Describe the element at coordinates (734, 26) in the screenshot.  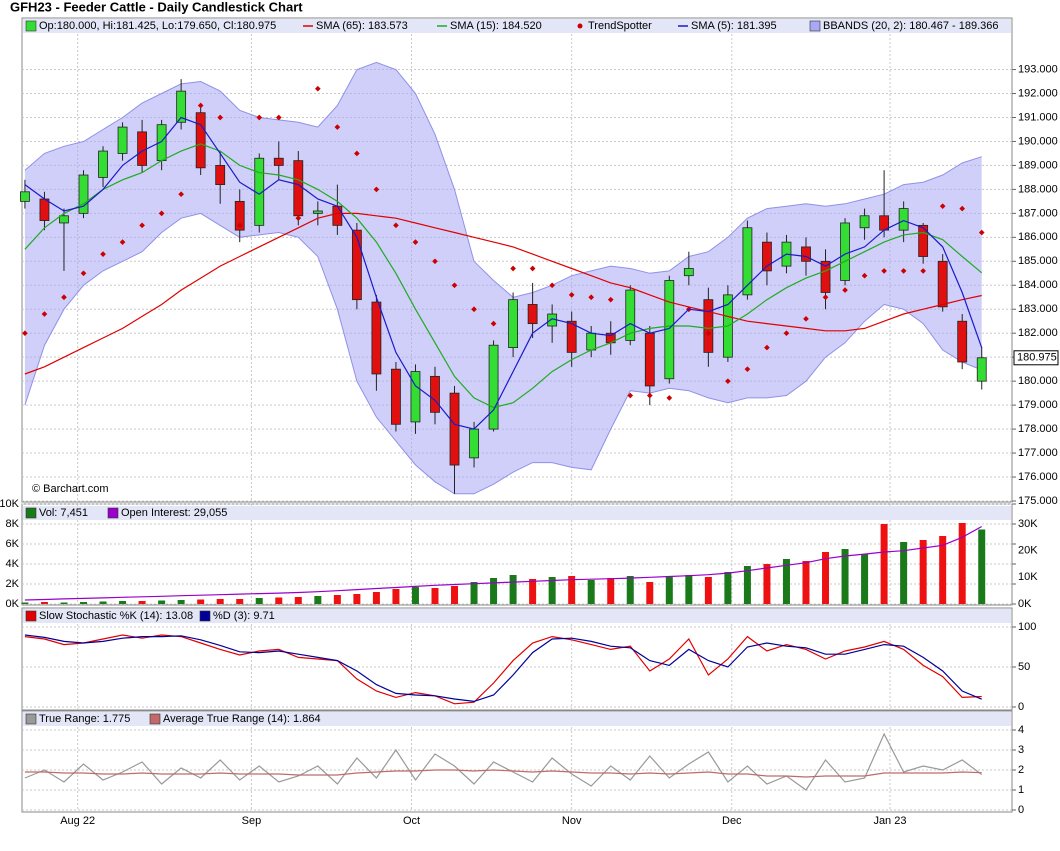
I see `legend-label: SMA (5): 181.395` at that location.